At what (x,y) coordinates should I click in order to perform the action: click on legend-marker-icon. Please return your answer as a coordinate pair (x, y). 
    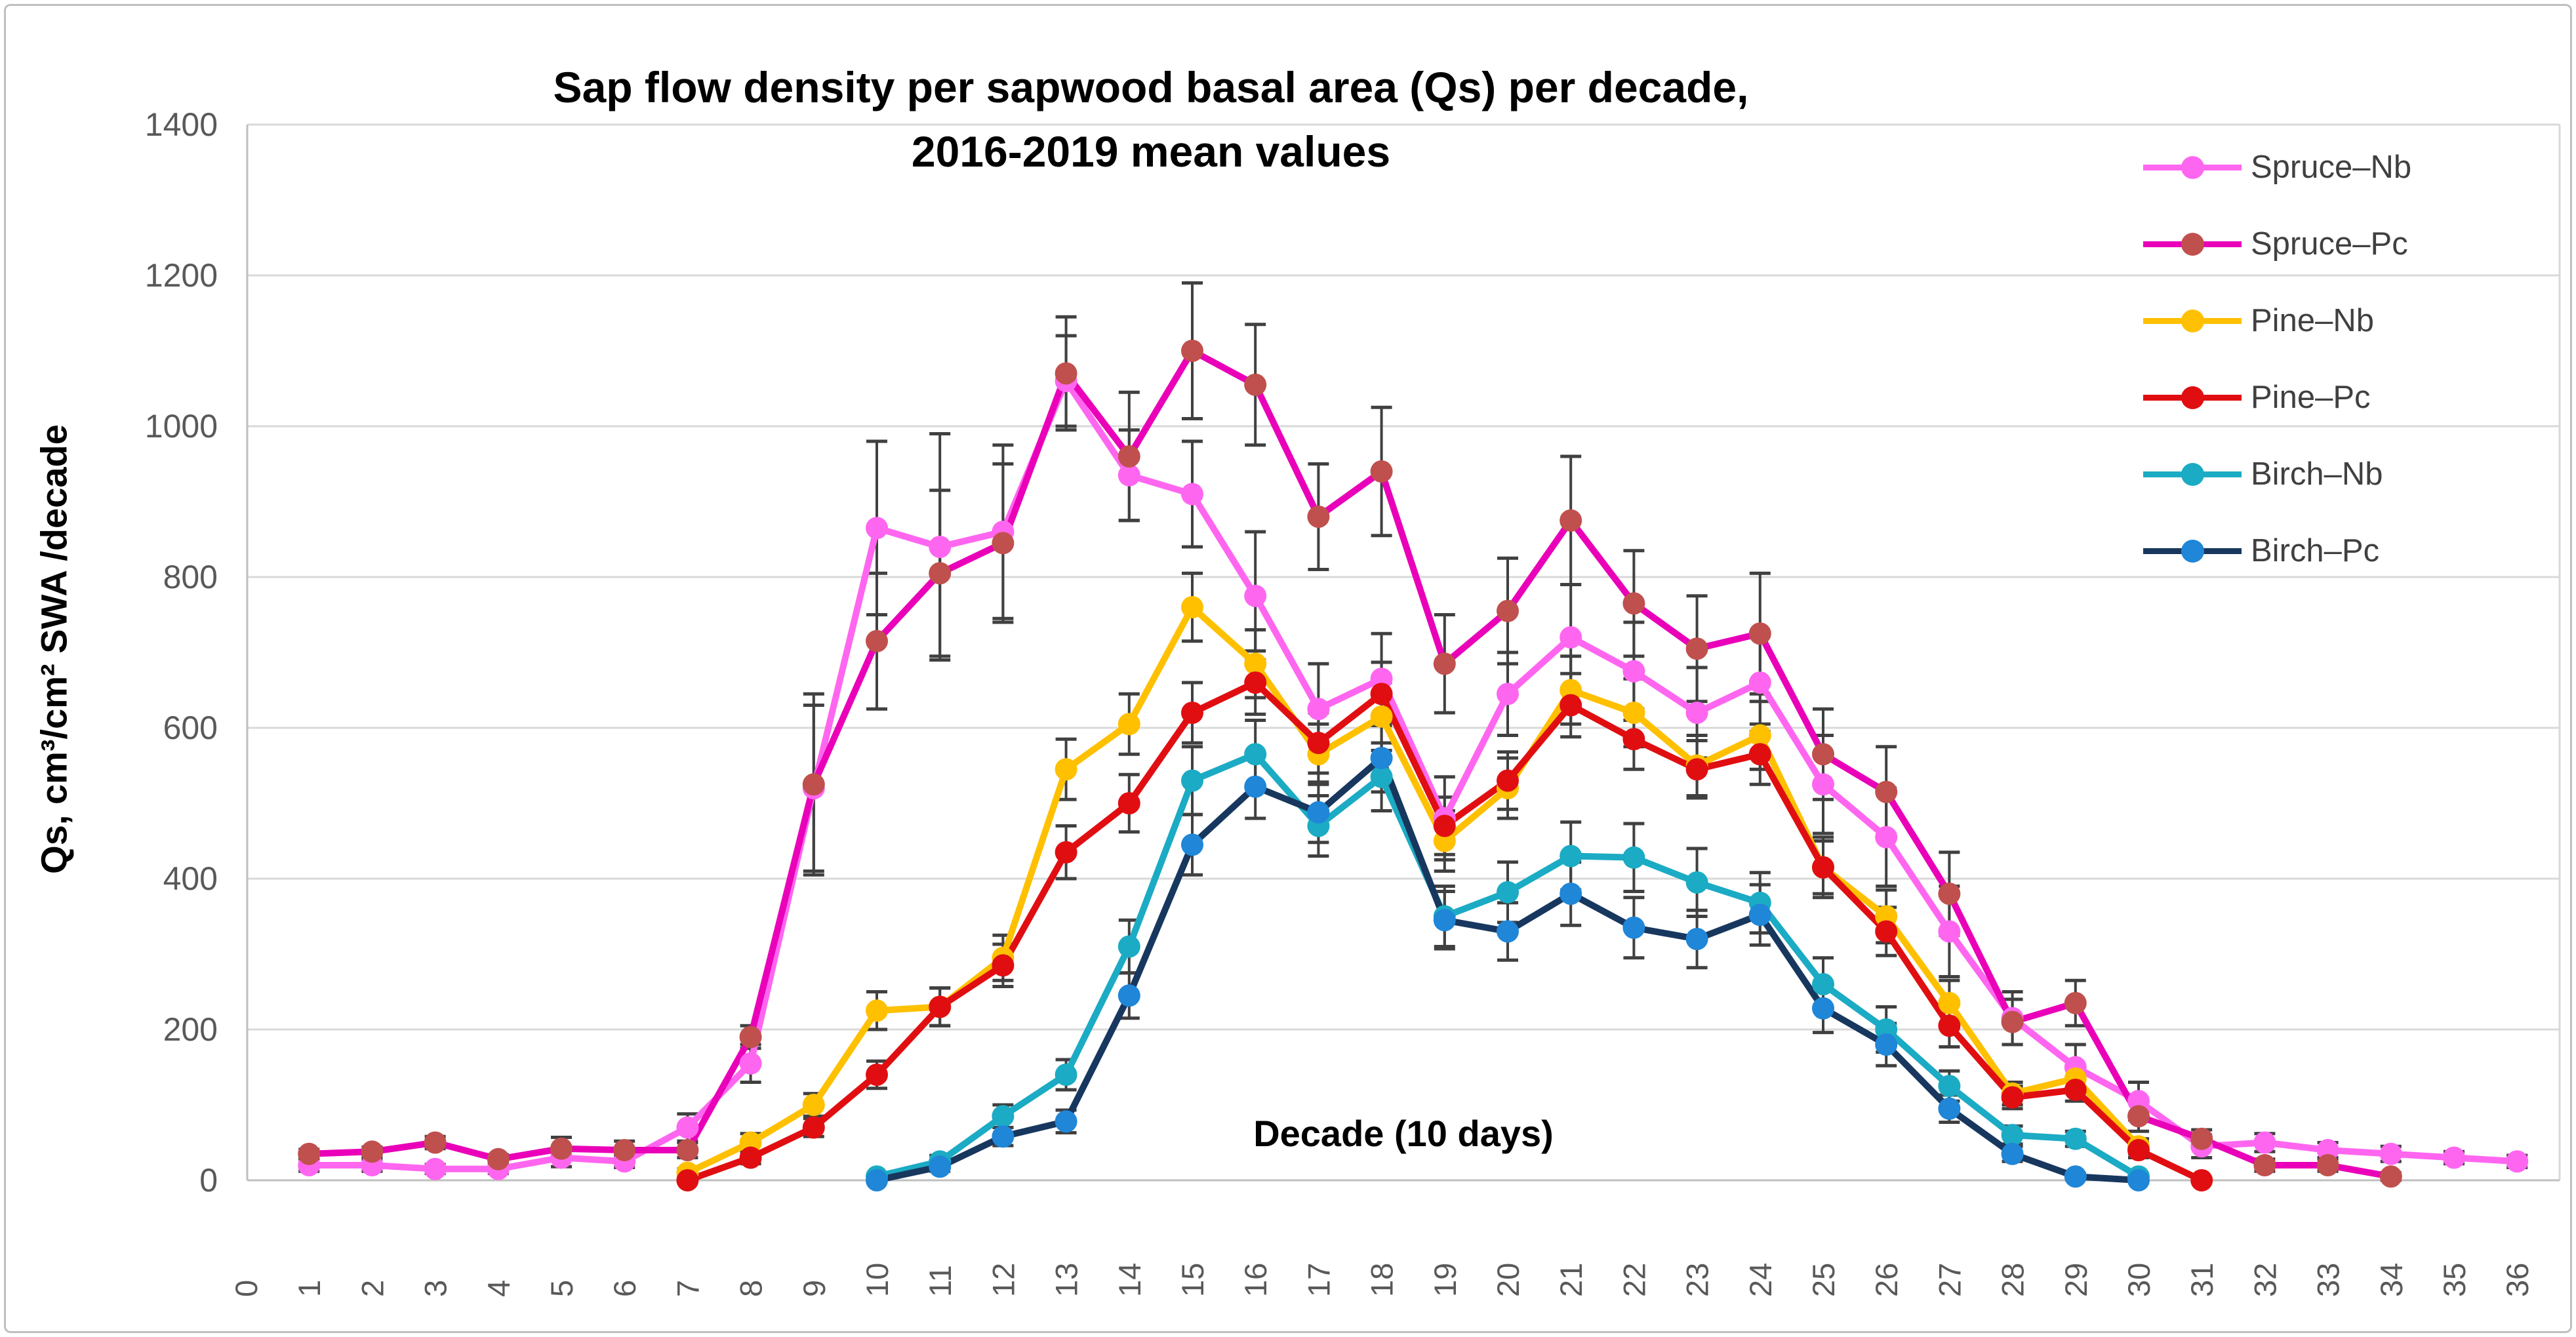
    Looking at the image, I should click on (2192, 551).